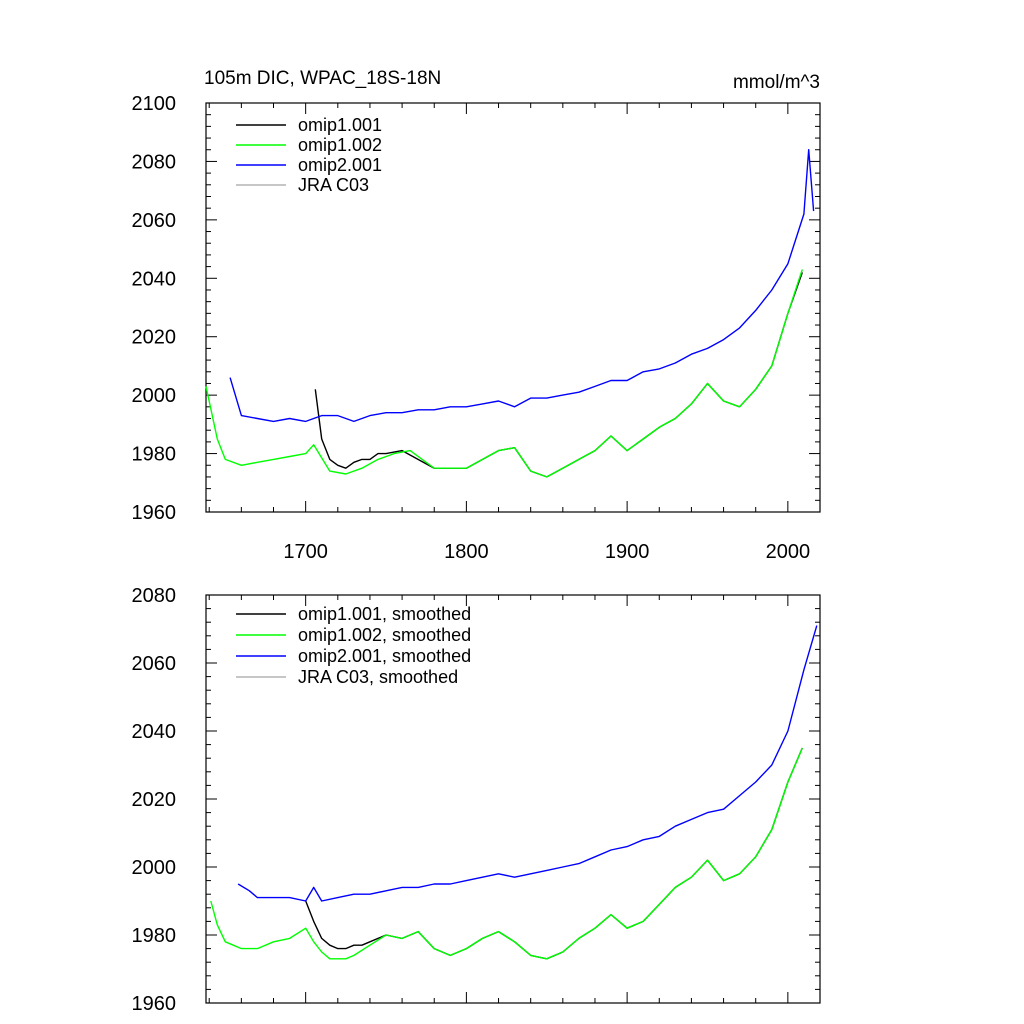 The image size is (1024, 1024). Describe the element at coordinates (384, 614) in the screenshot. I see `legend-label: omip1.001, smoothed` at that location.